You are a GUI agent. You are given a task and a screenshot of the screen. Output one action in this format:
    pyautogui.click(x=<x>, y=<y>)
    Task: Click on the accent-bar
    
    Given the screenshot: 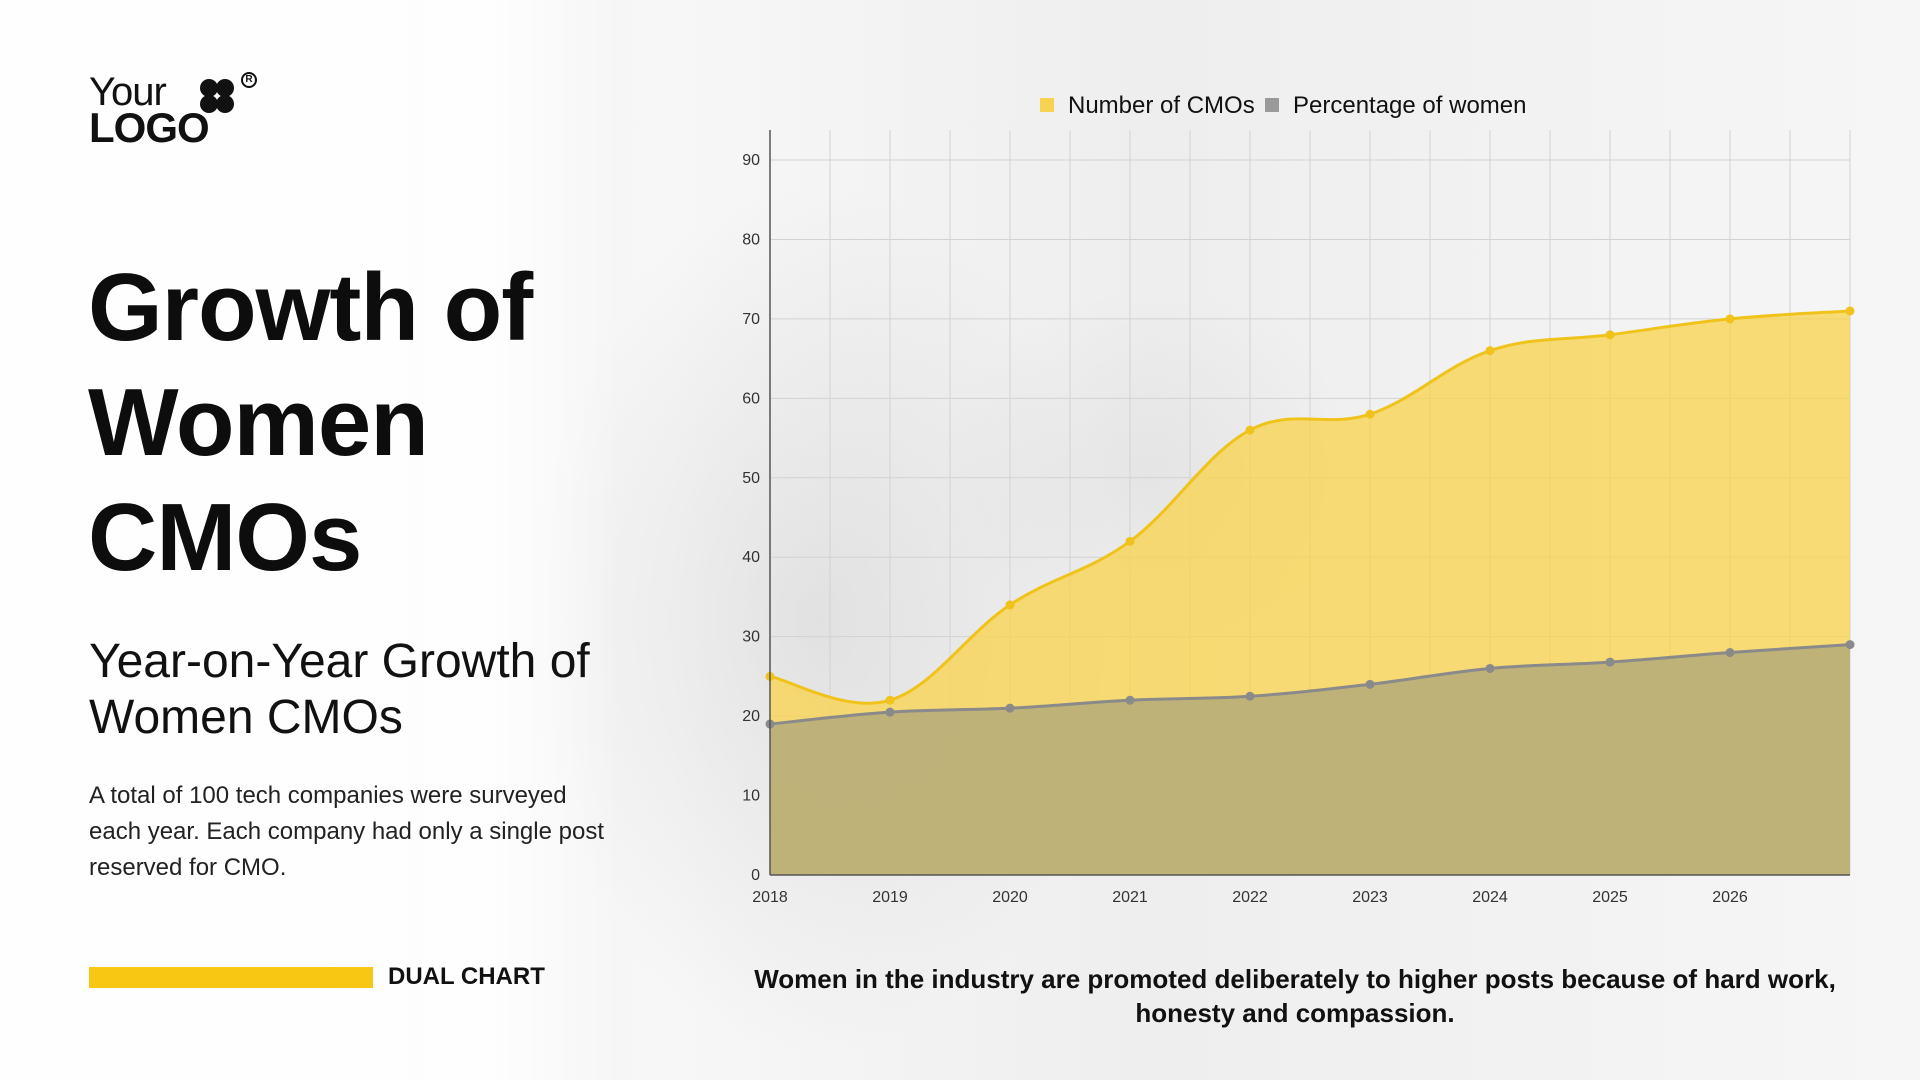 What is the action you would take?
    pyautogui.click(x=231, y=977)
    